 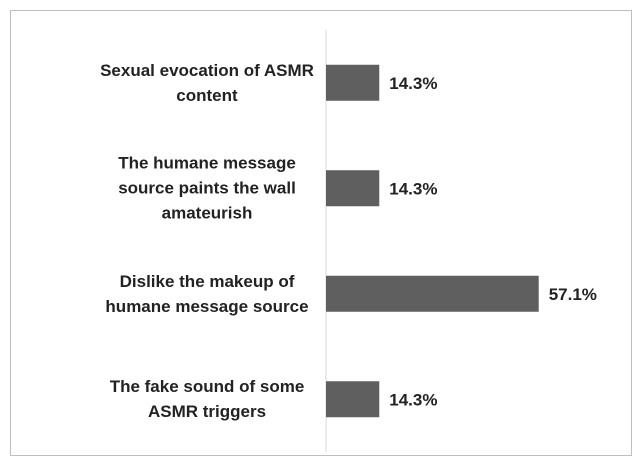 What do you see at coordinates (207, 399) in the screenshot?
I see `category-label: The fake sound of some ASMR triggers` at bounding box center [207, 399].